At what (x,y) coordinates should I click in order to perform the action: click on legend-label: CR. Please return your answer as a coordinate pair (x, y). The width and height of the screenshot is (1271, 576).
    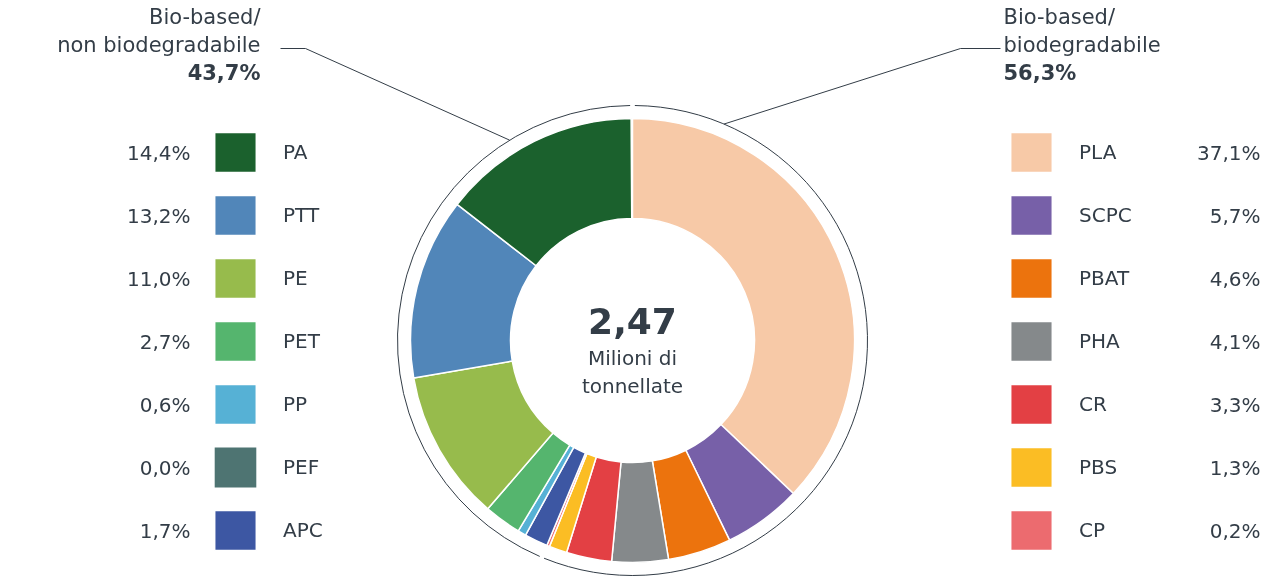
    Looking at the image, I should click on (1093, 404).